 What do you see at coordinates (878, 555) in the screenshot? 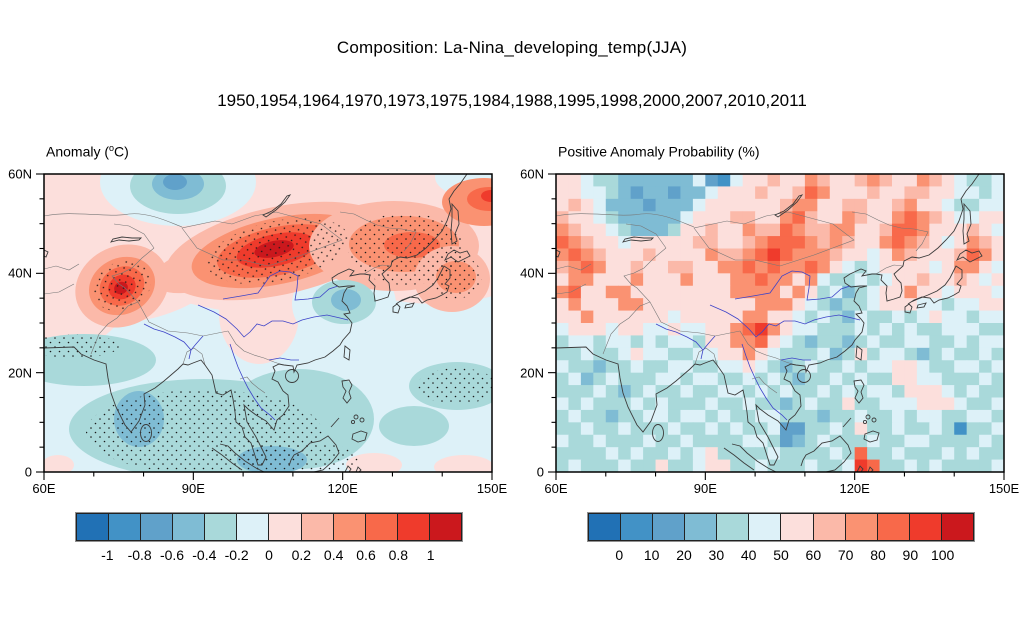
I see `colorbar-tick-label: 80` at bounding box center [878, 555].